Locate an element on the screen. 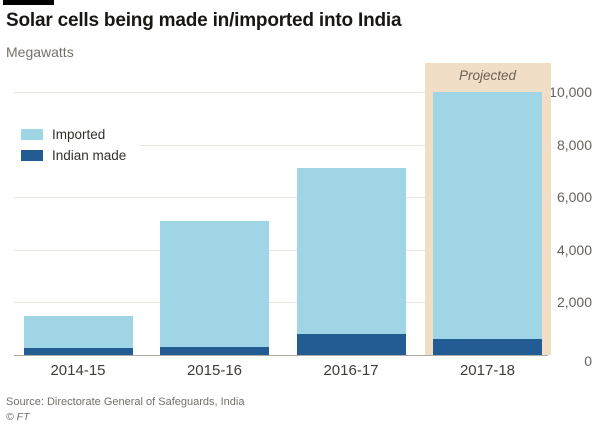 The image size is (600, 426). indian-made-swatch is located at coordinates (32, 155).